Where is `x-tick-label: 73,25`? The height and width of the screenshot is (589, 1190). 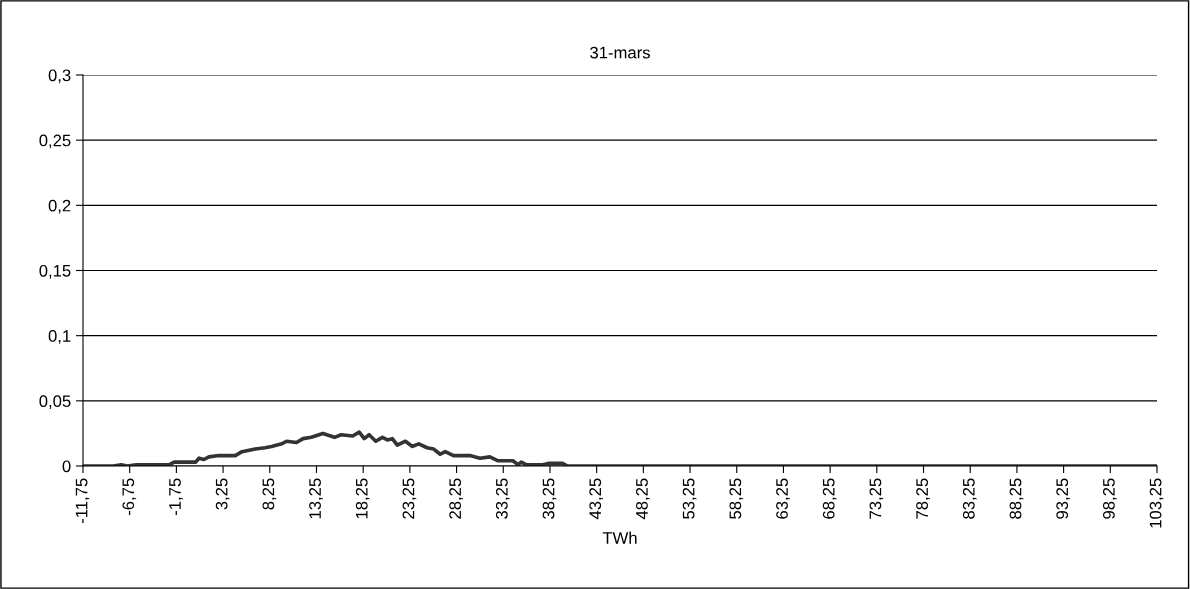
x-tick-label: 73,25 is located at coordinates (876, 498).